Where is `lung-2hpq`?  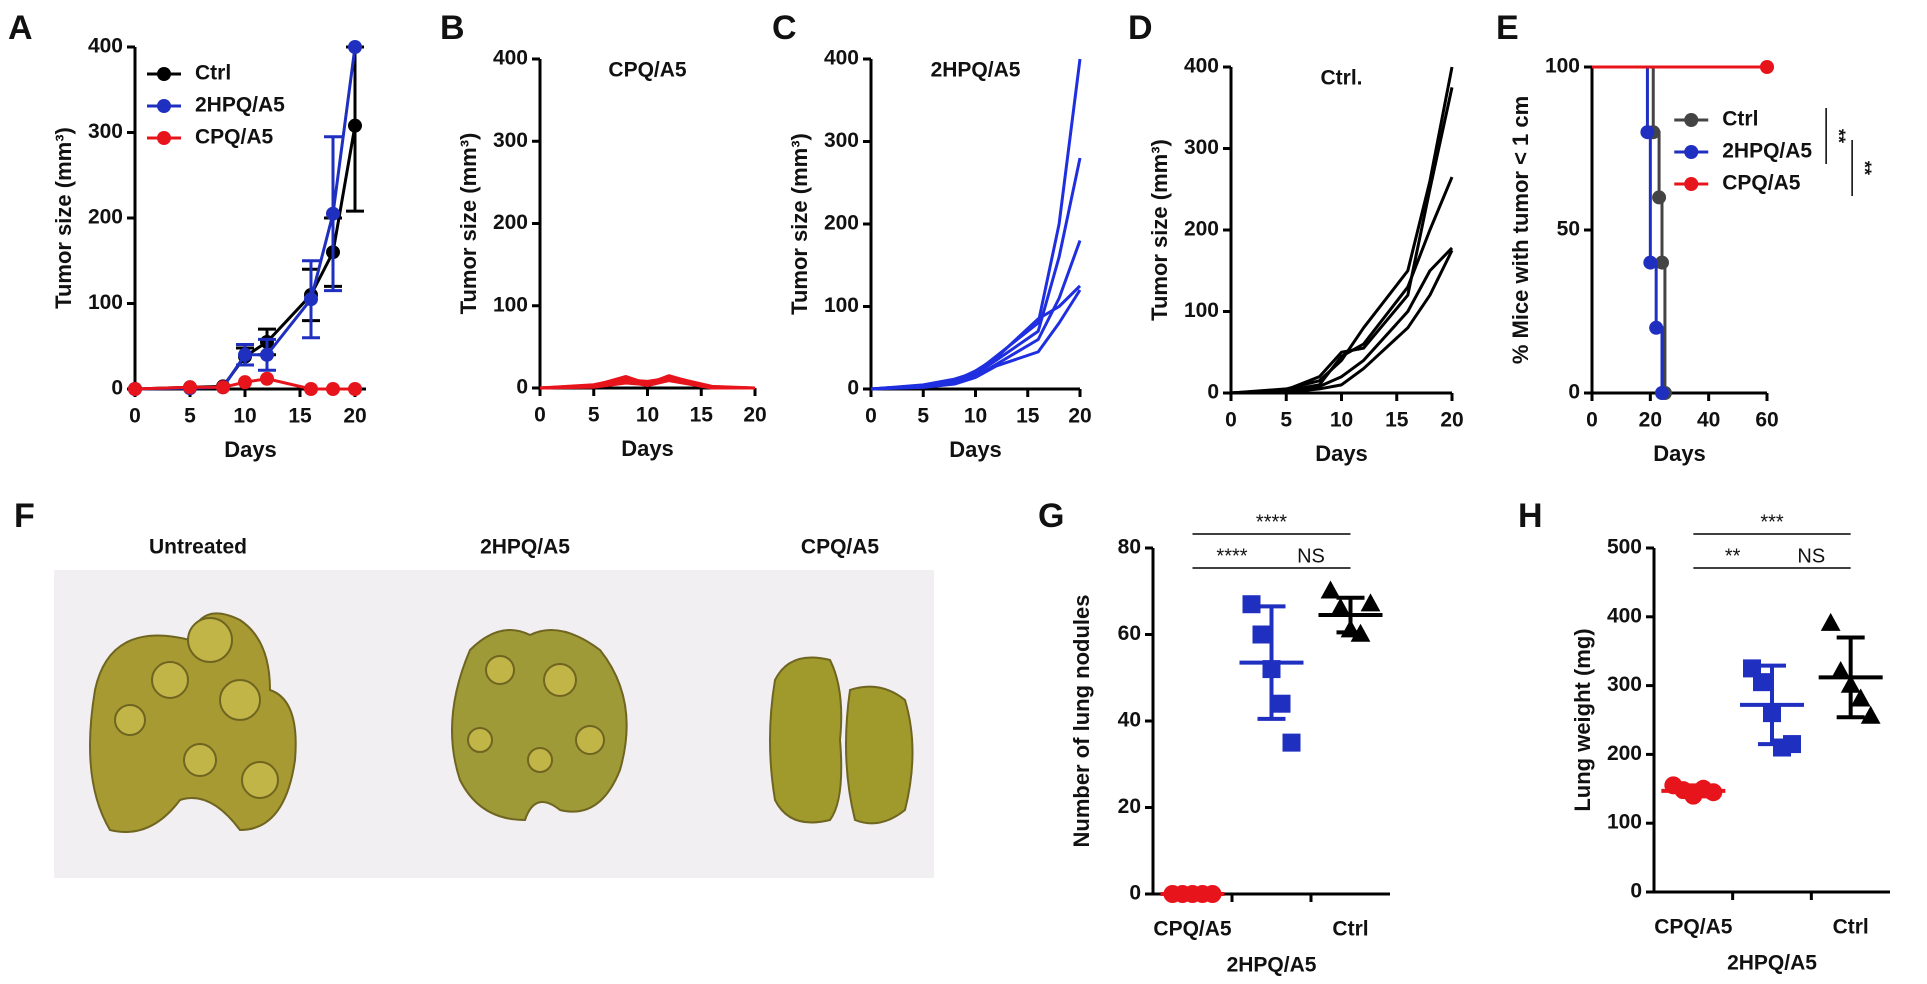
lung-2hpq is located at coordinates (539, 725).